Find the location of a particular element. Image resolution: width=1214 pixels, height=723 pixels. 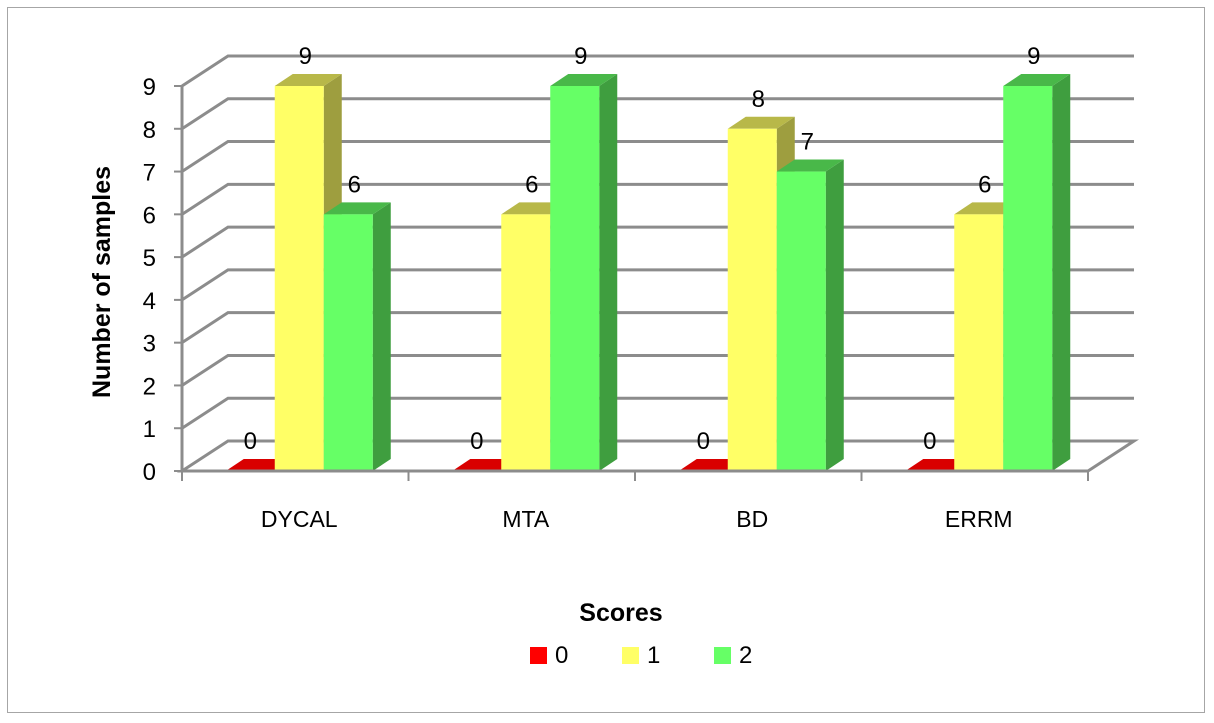

y-tick-label: 0 is located at coordinates (149, 472).